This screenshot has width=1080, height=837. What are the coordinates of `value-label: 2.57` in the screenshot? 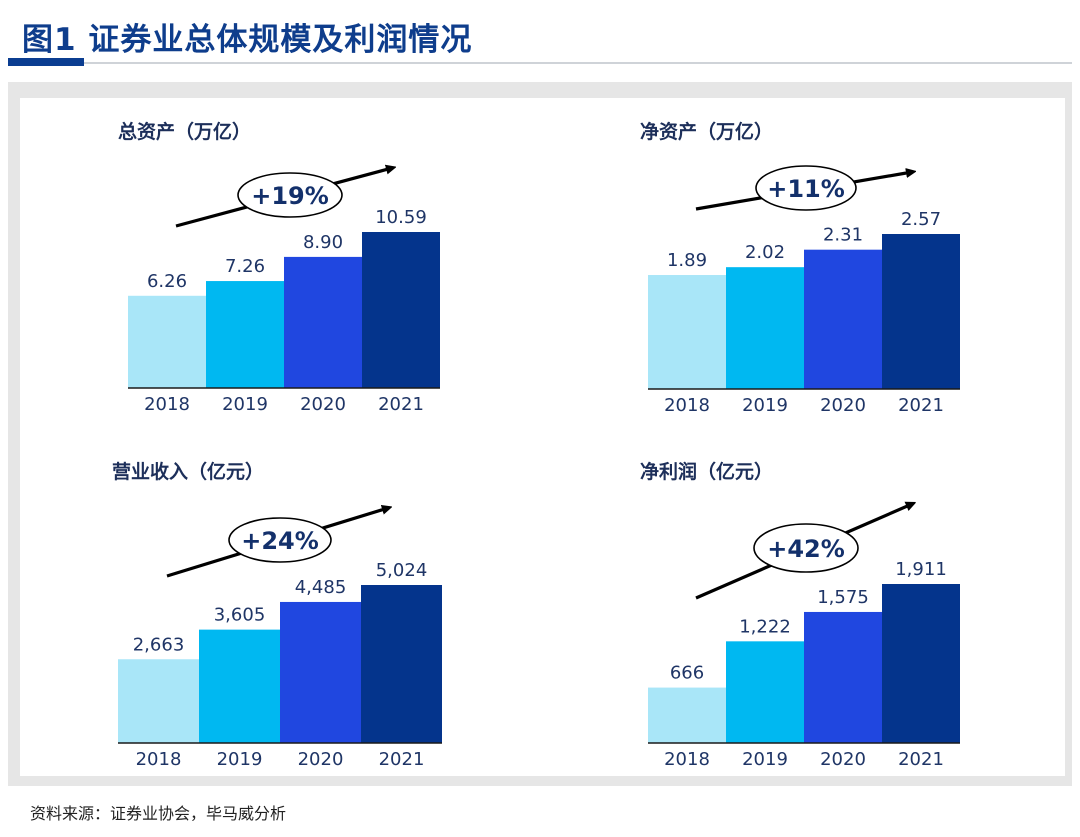 It's located at (921, 219).